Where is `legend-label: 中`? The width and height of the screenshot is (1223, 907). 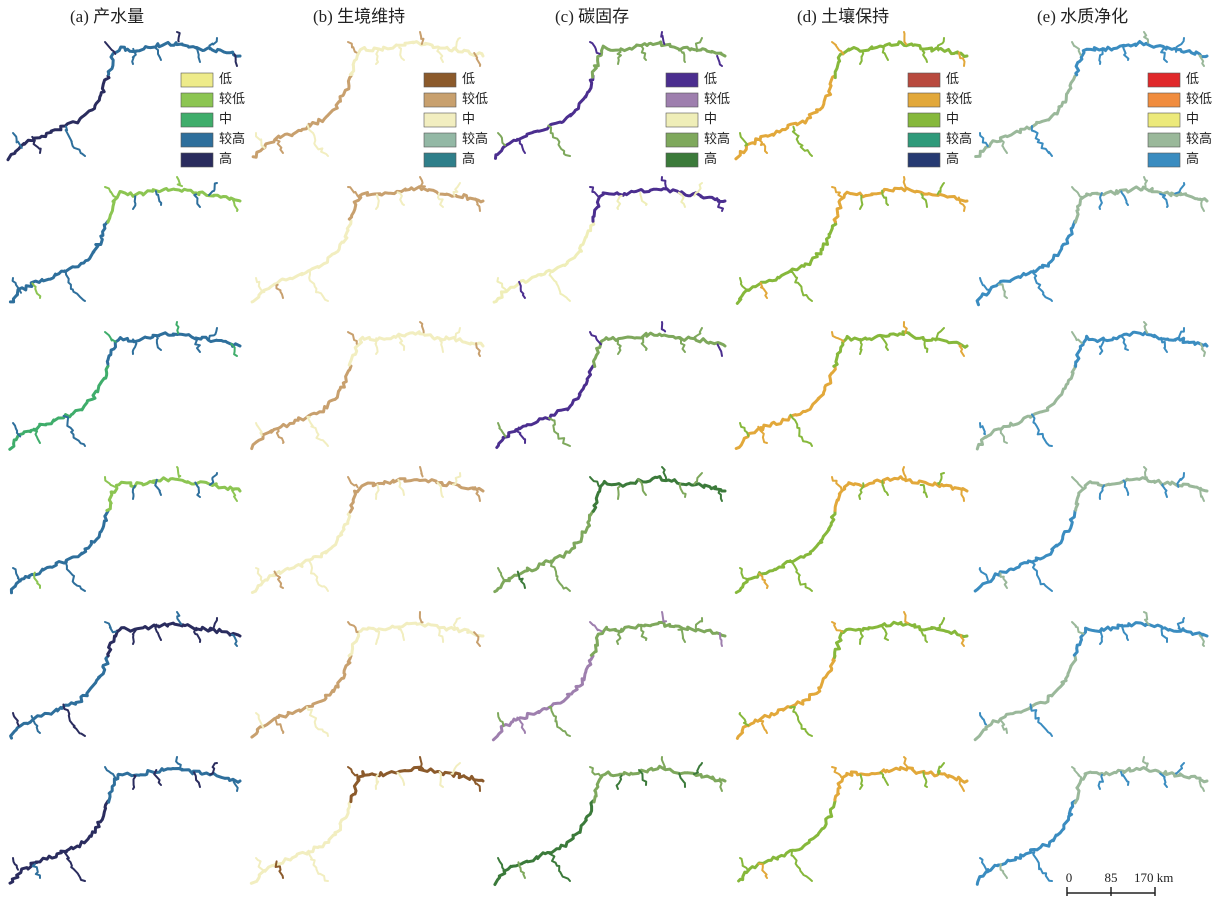
legend-label: 中 is located at coordinates (468, 118).